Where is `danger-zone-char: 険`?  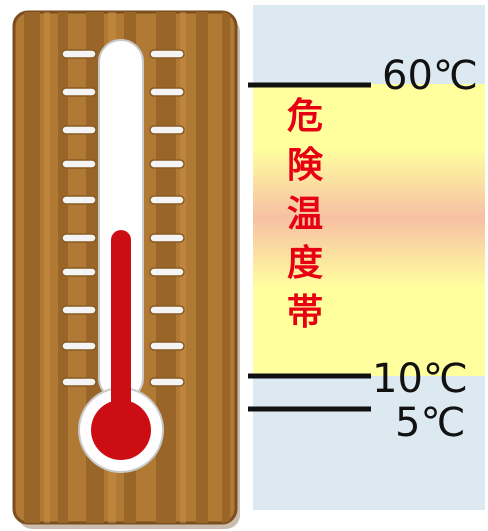
danger-zone-char: 険 is located at coordinates (304, 165).